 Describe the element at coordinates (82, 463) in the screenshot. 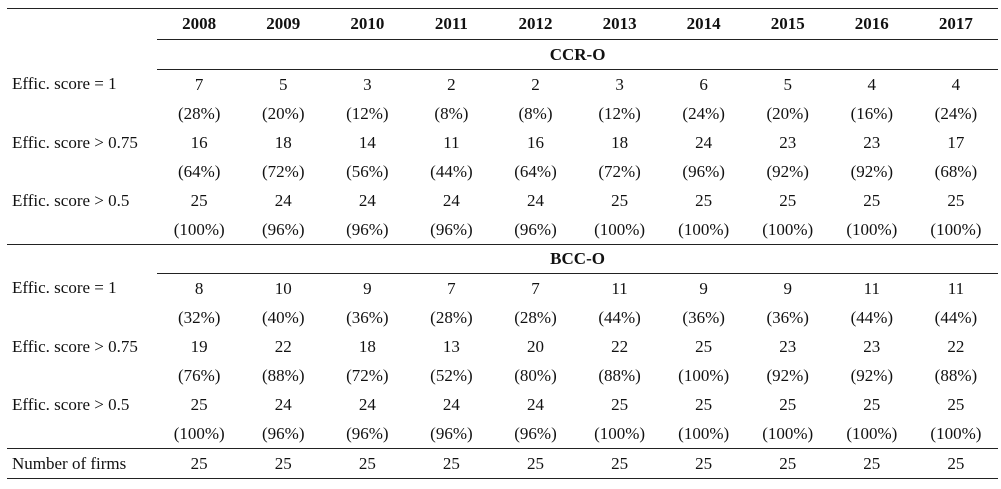

I see `row-label: Number of firms` at that location.